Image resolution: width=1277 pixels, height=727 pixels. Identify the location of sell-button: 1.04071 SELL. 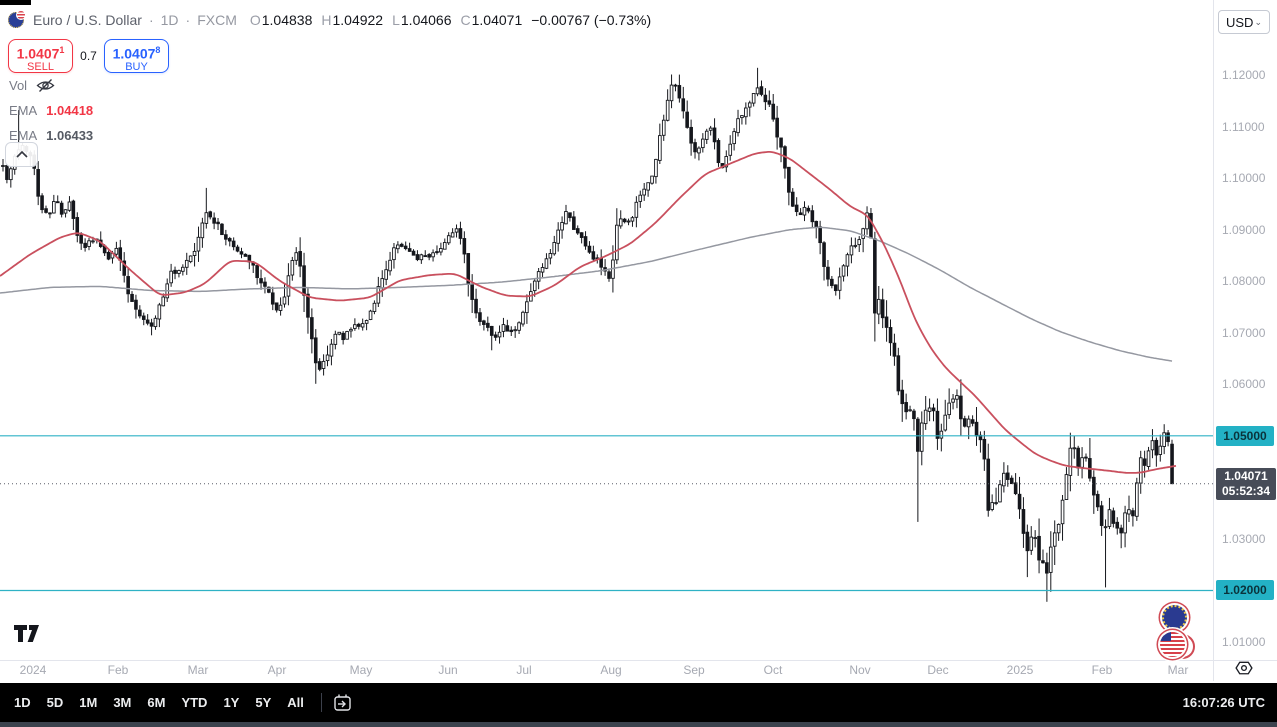
(40, 56).